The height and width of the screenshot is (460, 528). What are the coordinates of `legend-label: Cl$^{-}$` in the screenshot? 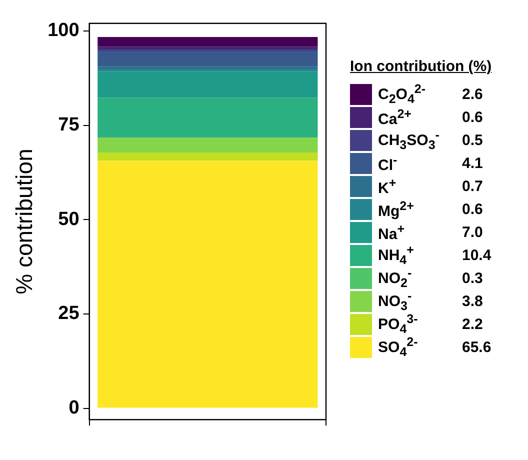 It's located at (388, 163).